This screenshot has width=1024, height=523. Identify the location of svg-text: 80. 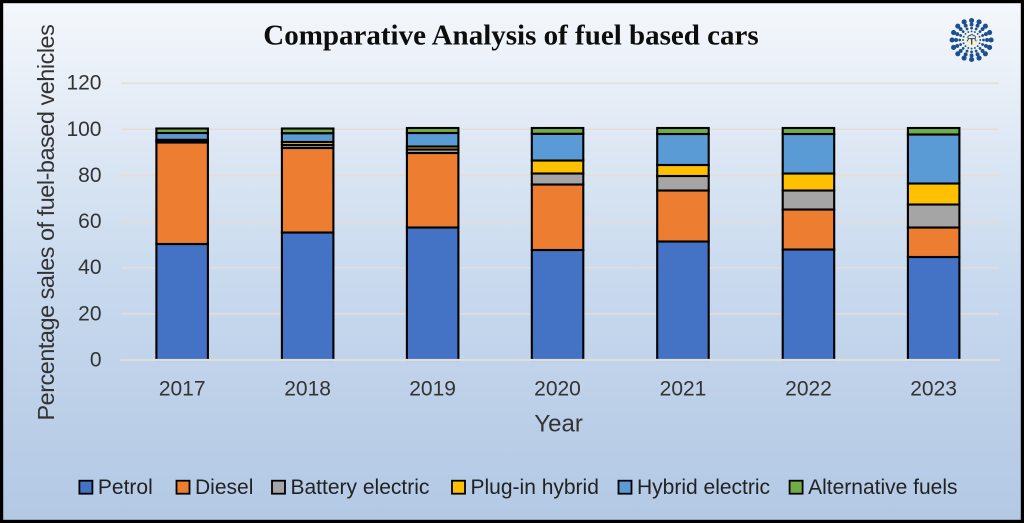
(89, 175).